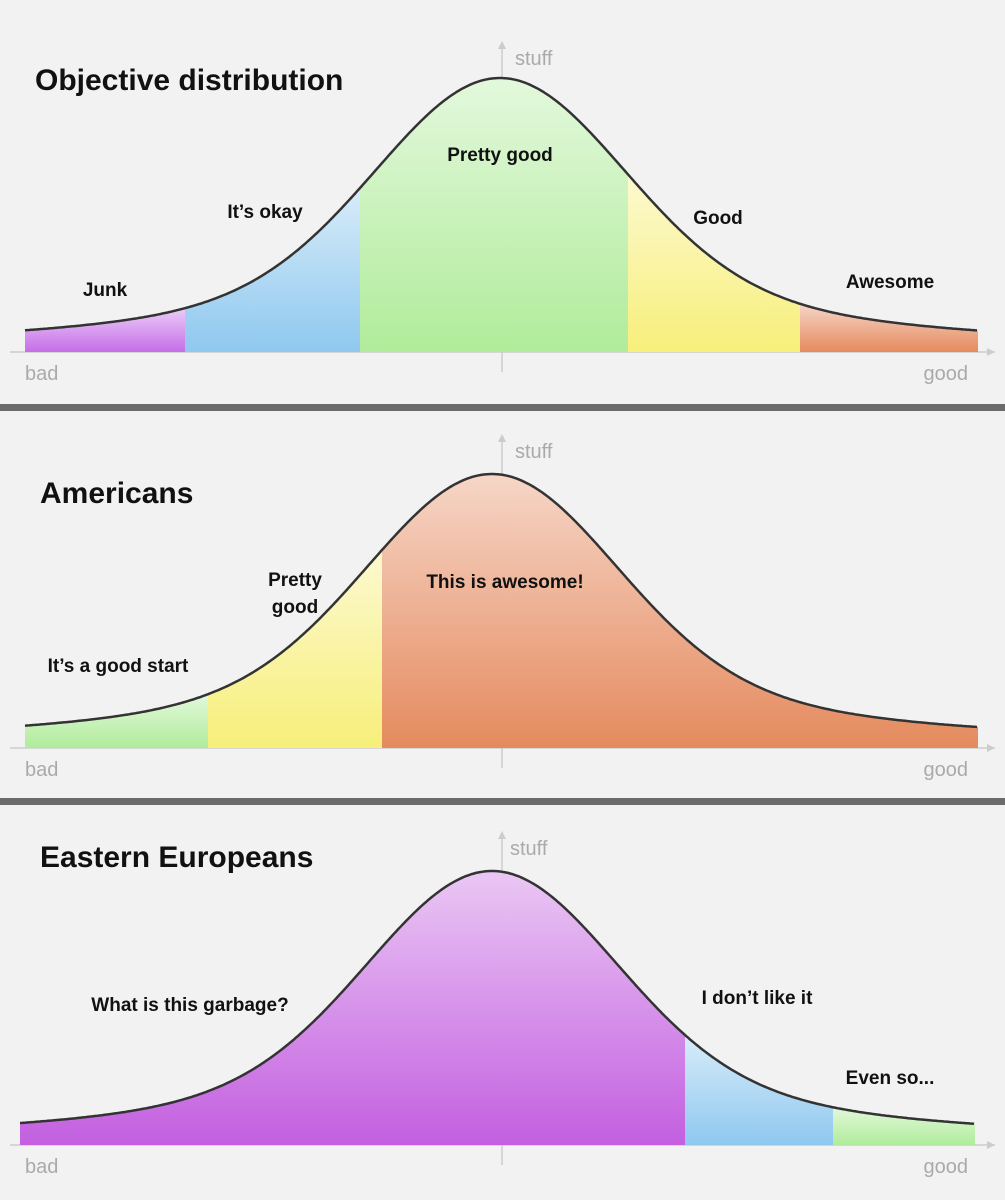 This screenshot has height=1200, width=1005. I want to click on panel-title: Objective distribution, so click(189, 80).